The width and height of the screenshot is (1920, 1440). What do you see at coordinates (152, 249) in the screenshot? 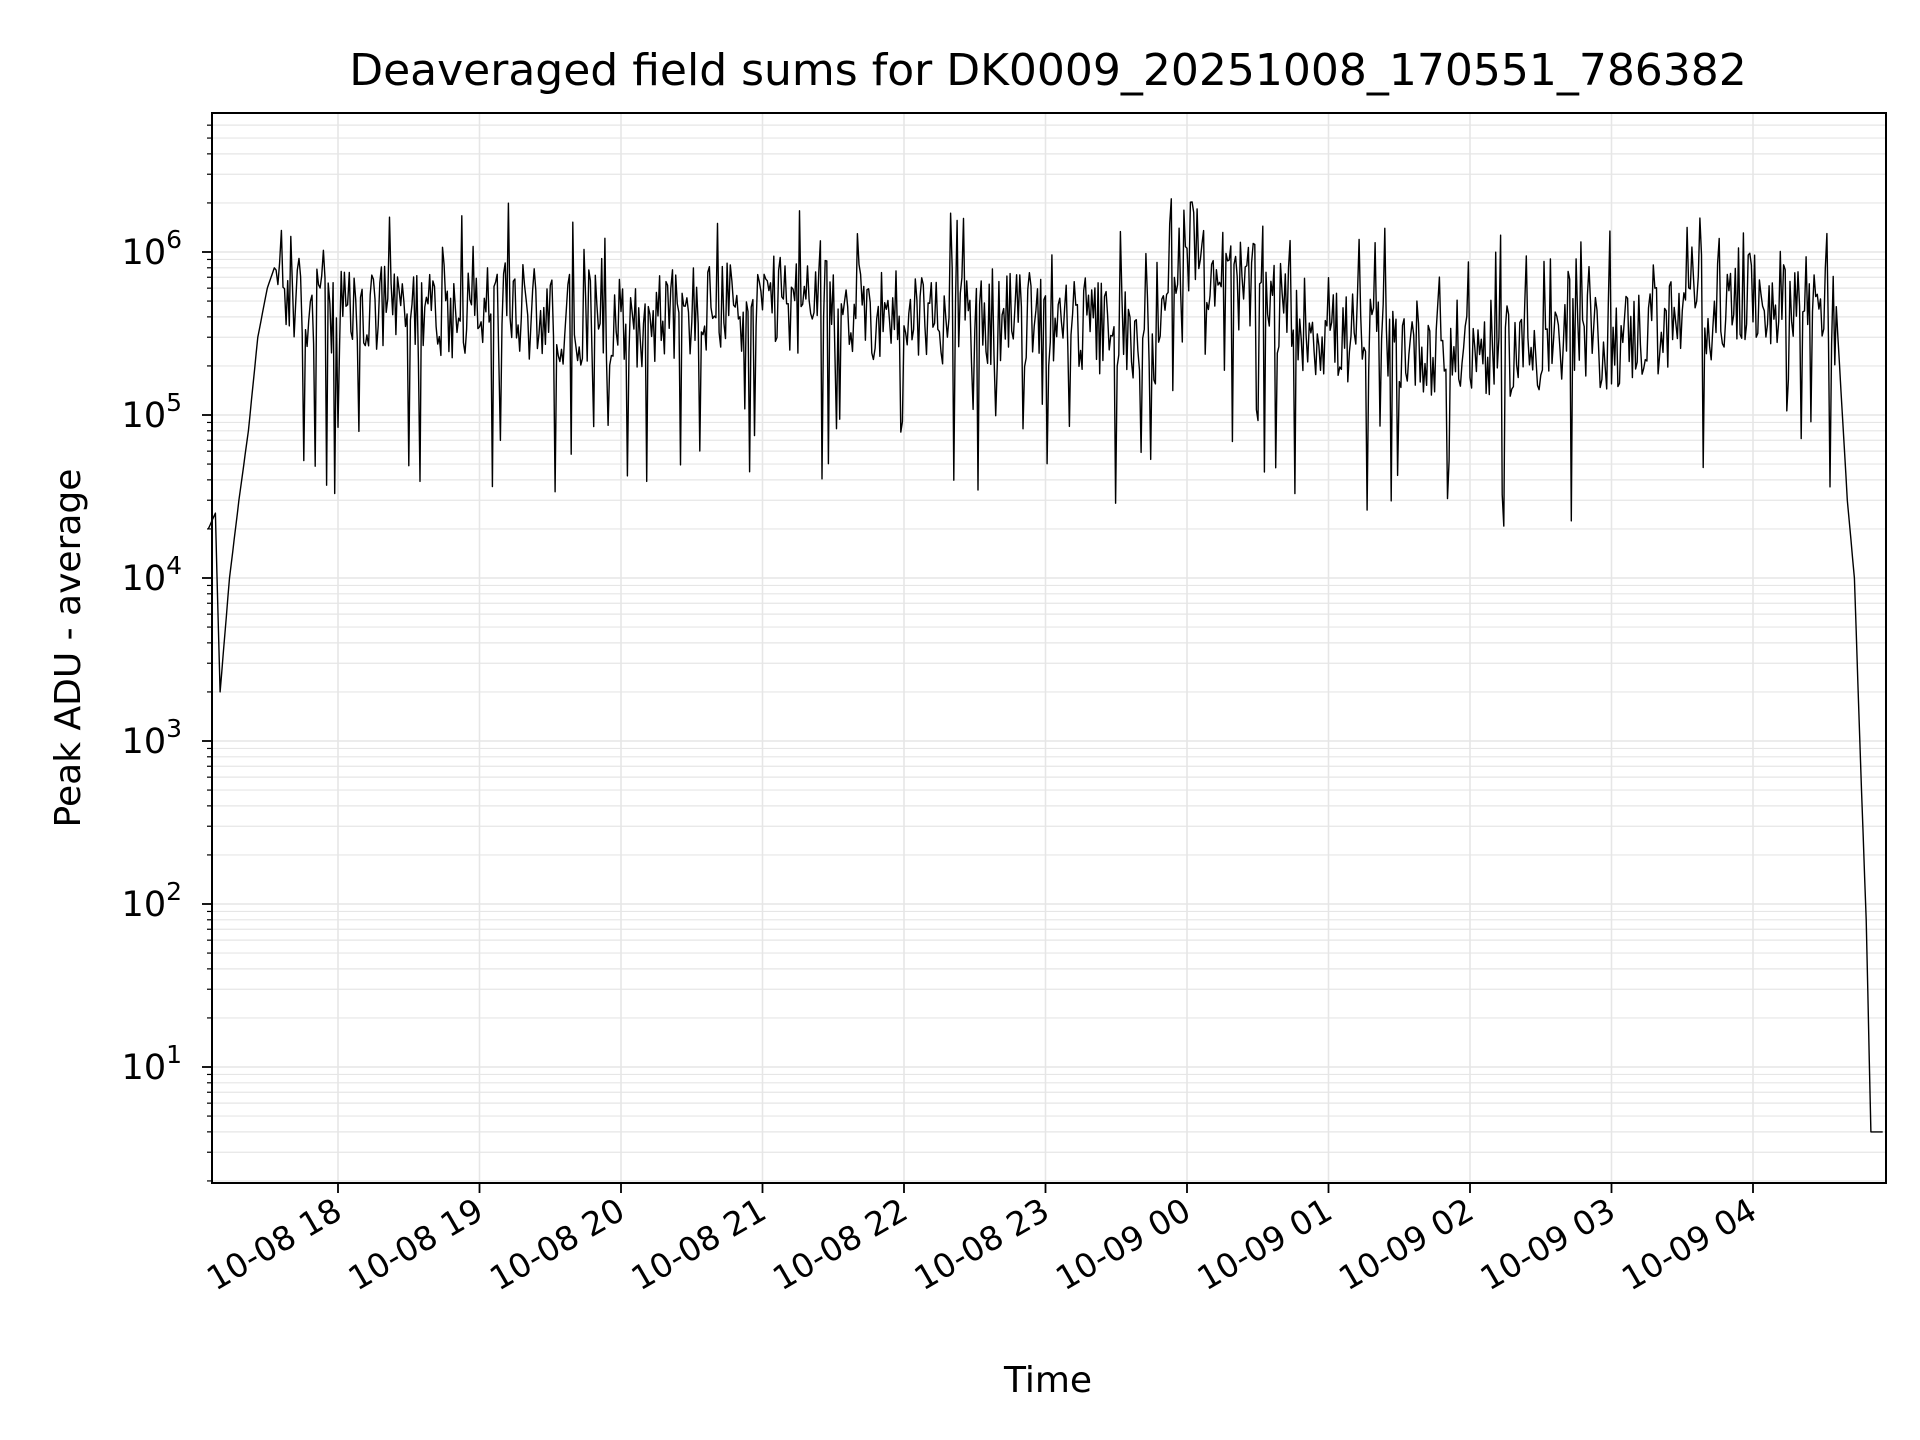
I see `y-tick-label: 10⁶` at bounding box center [152, 249].